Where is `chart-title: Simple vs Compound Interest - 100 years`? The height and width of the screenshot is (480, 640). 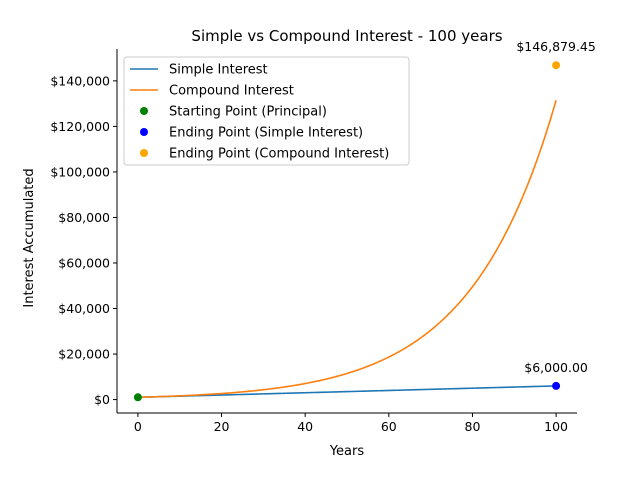 chart-title: Simple vs Compound Interest - 100 years is located at coordinates (346, 36).